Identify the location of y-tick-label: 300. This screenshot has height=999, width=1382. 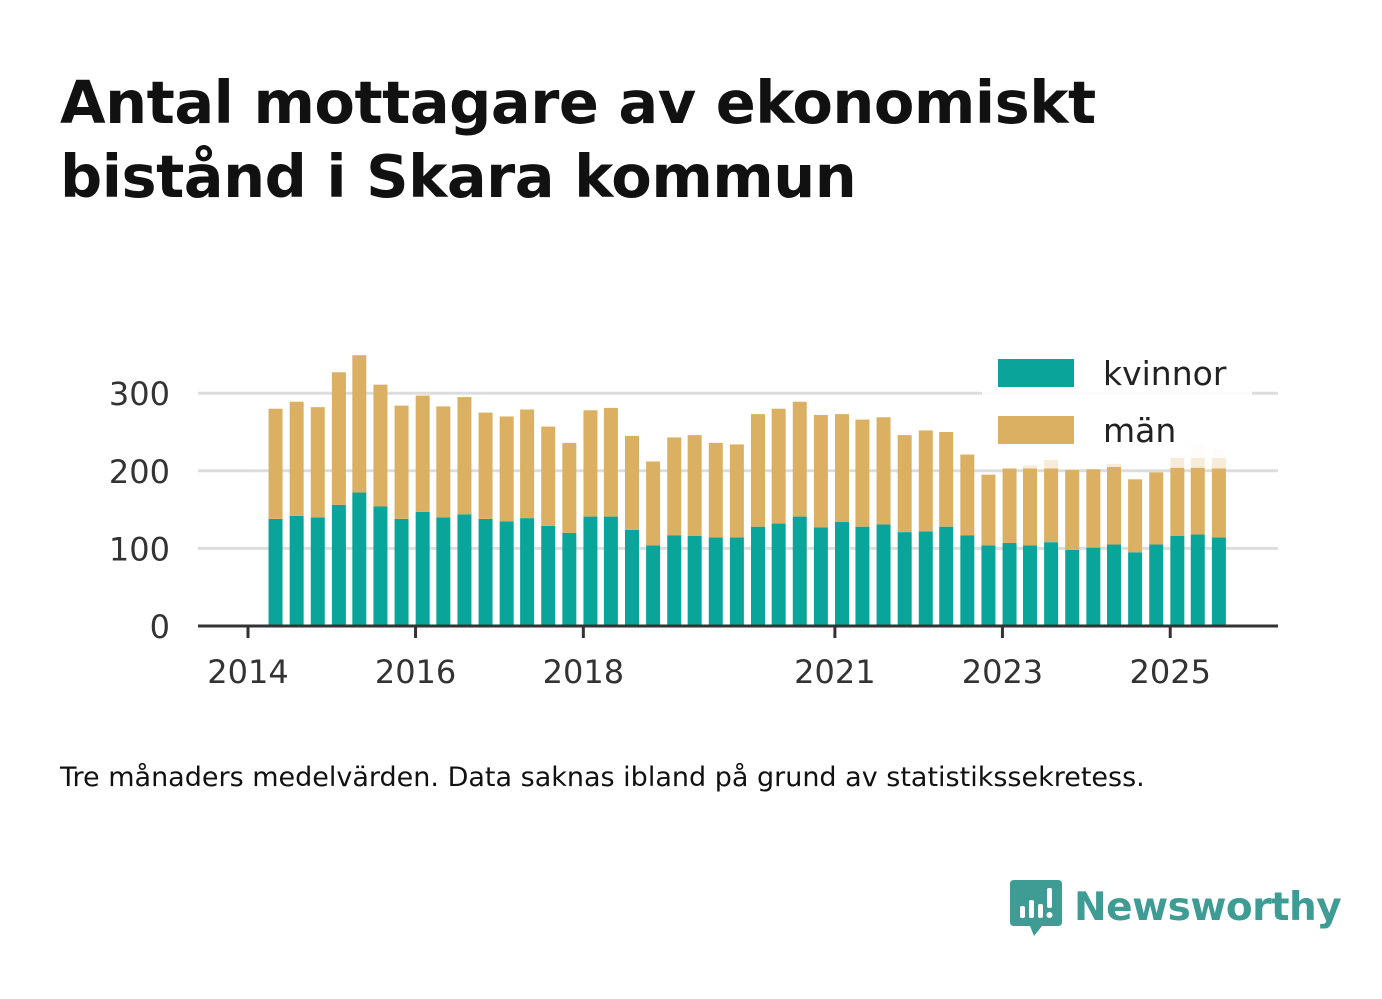
(139, 394).